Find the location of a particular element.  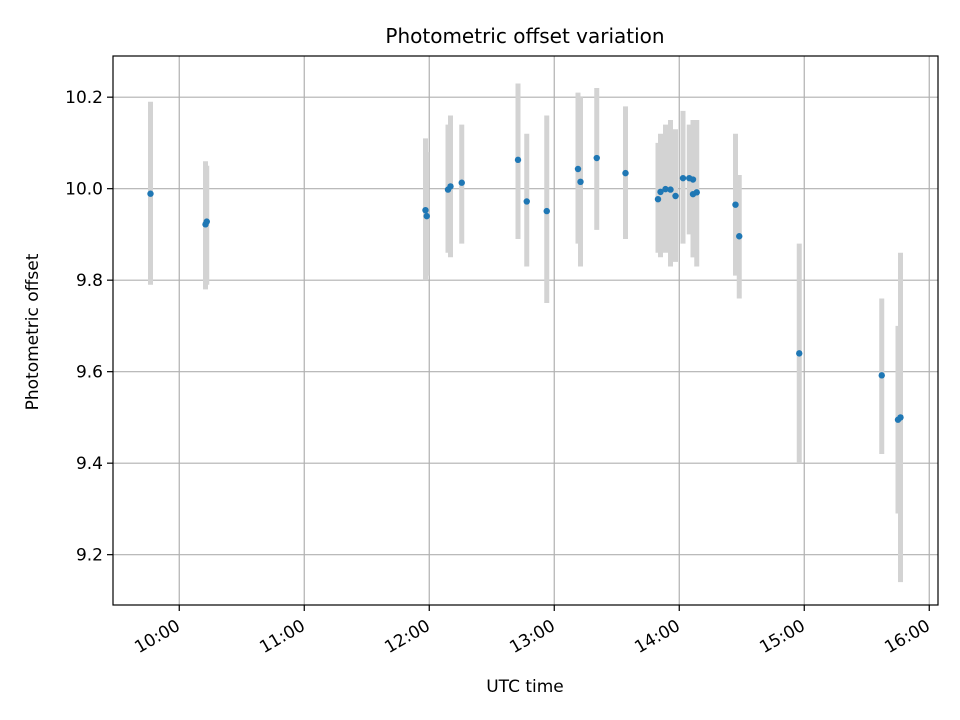

y-axis-label: Photometric offset is located at coordinates (33, 331).